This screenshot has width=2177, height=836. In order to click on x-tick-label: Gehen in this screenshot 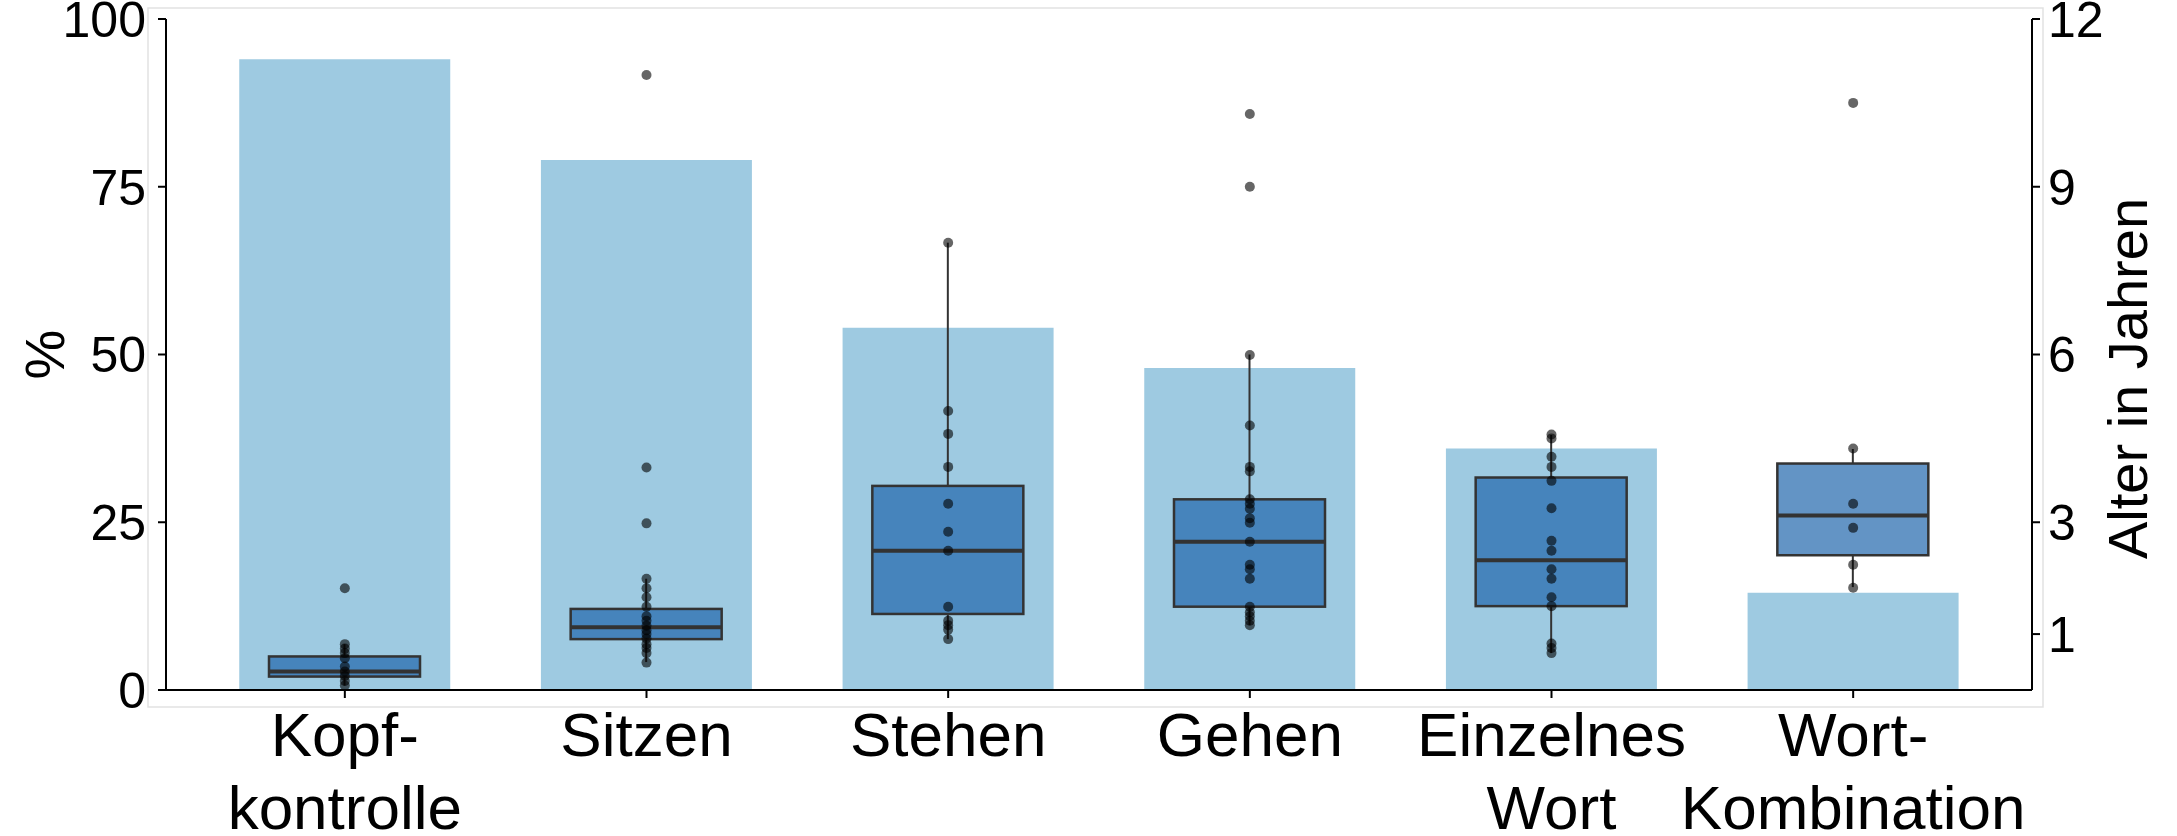, I will do `click(1249, 734)`.